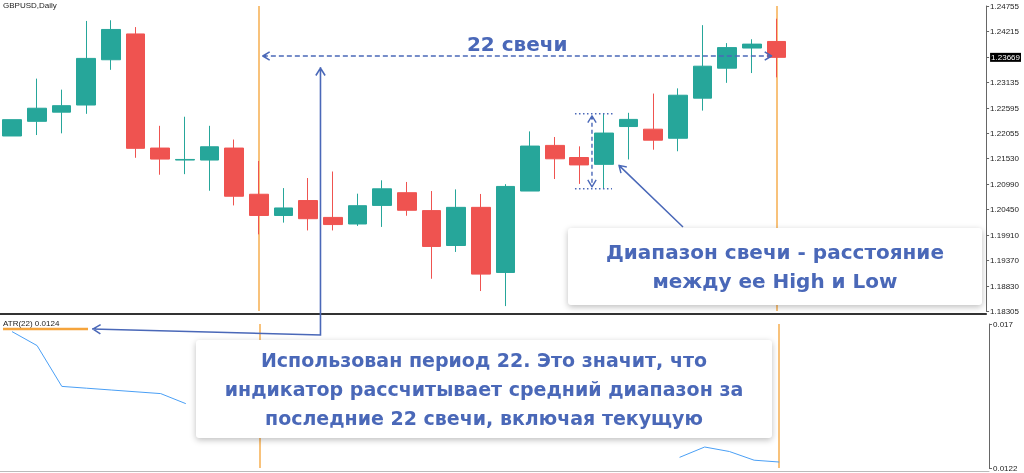 Image resolution: width=1024 pixels, height=473 pixels. What do you see at coordinates (1005, 108) in the screenshot?
I see `y-tick-label: 1.22595` at bounding box center [1005, 108].